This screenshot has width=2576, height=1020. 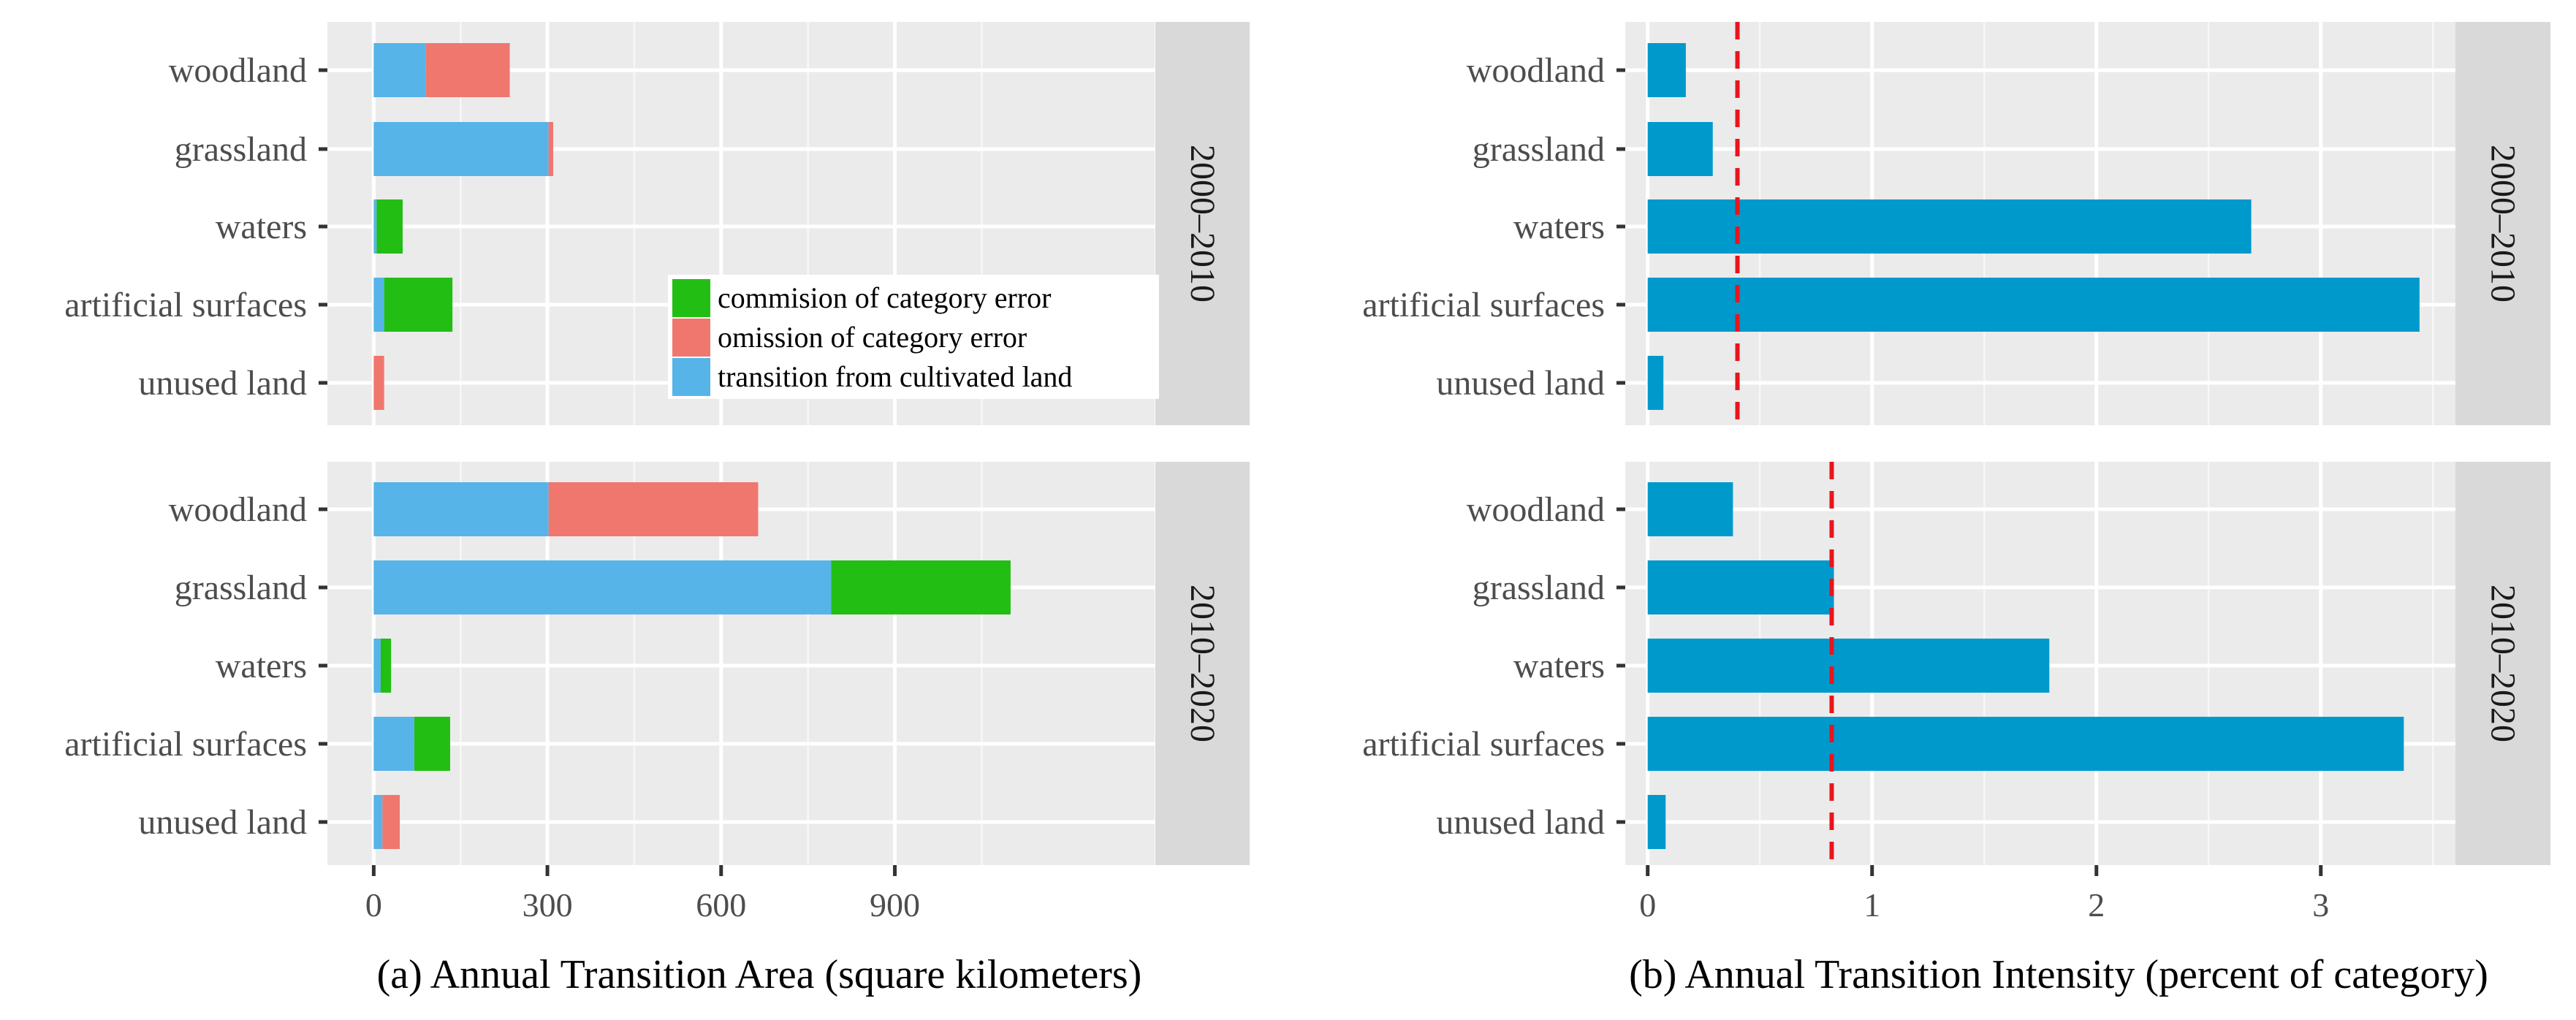 I want to click on bar-waters-commision-of-category-error-p1, so click(x=390, y=226).